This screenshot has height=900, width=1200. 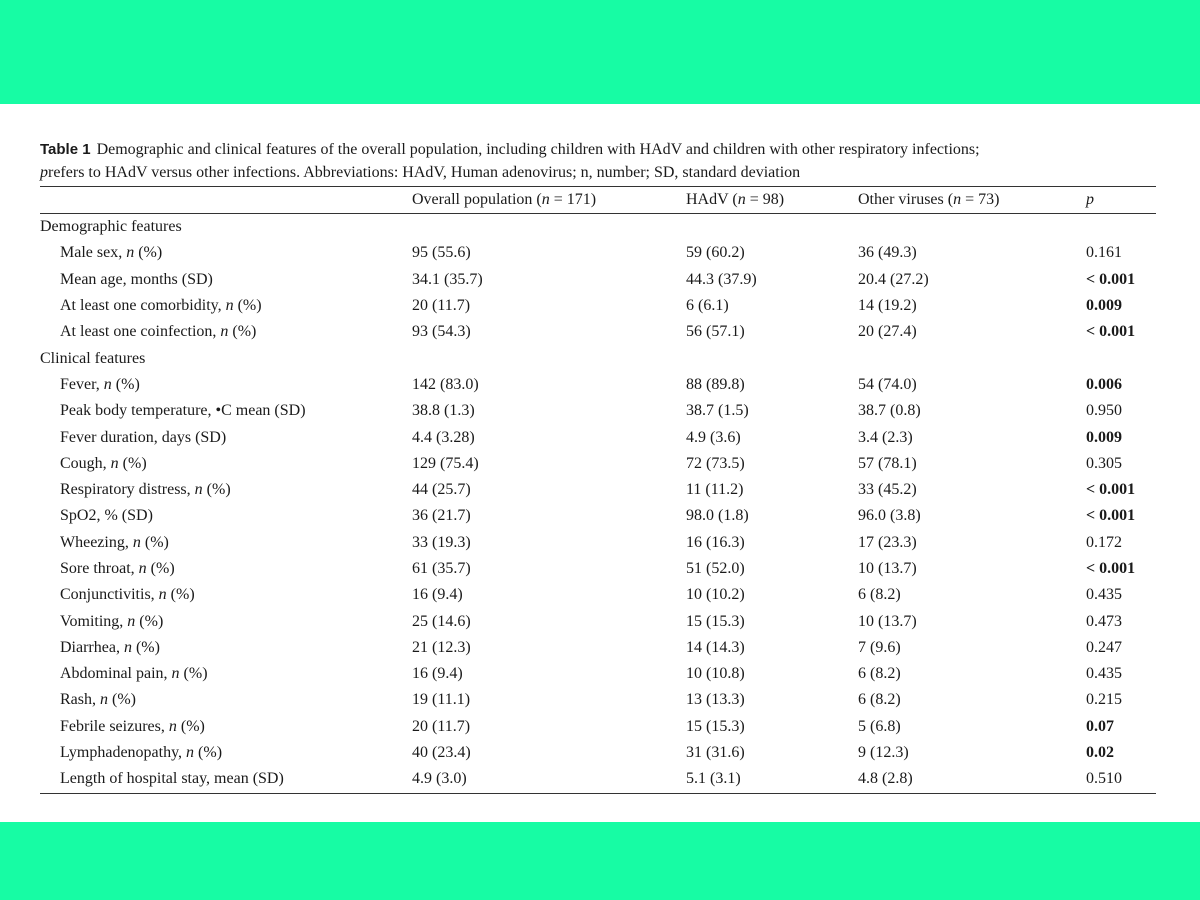 I want to click on row-label: Abdominal pain, n (%), so click(x=134, y=674).